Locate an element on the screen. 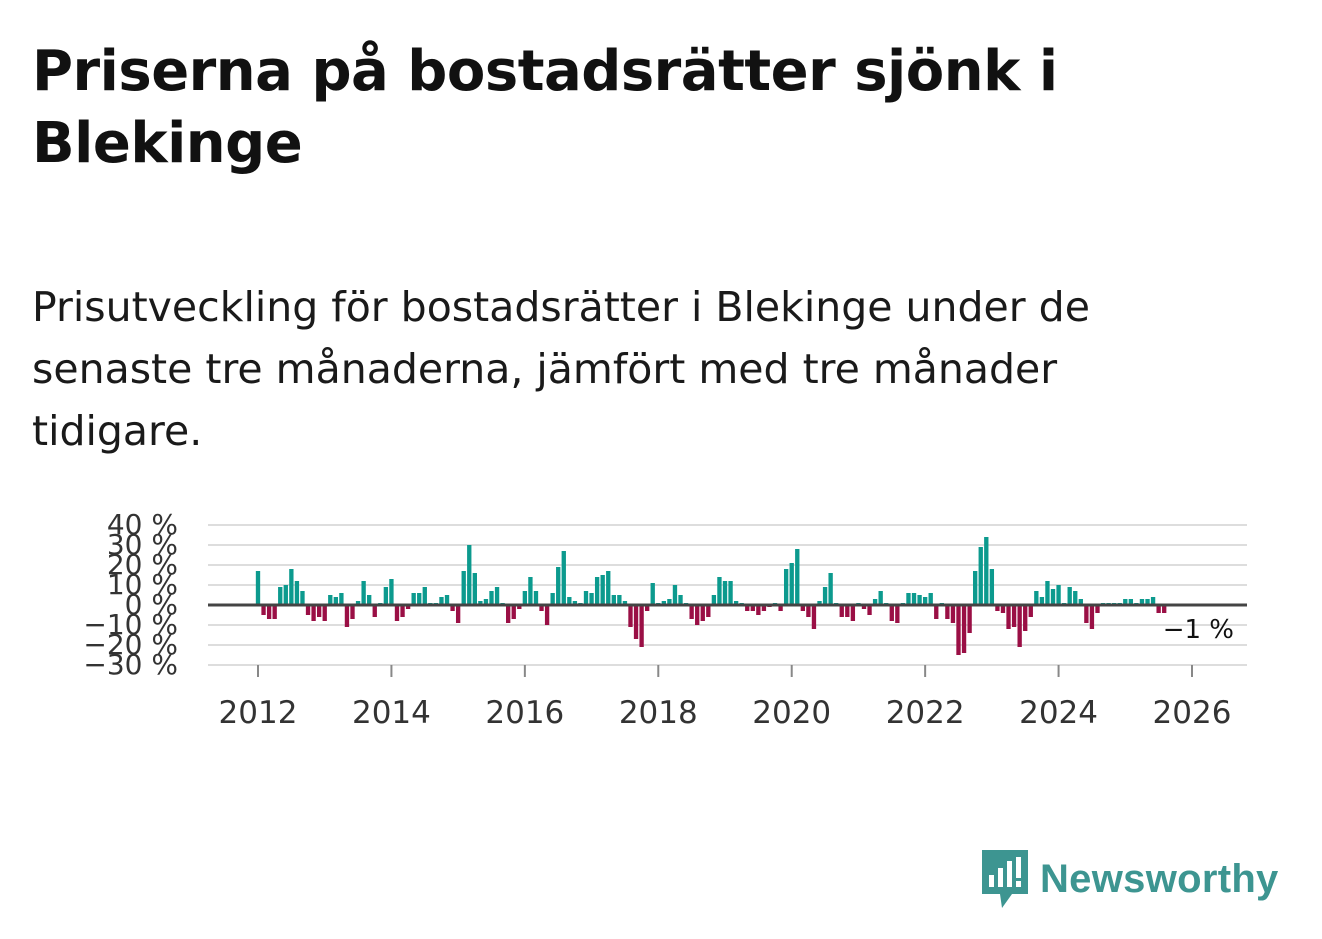 The width and height of the screenshot is (1322, 939). y-tick-label: 40 % is located at coordinates (142, 524).